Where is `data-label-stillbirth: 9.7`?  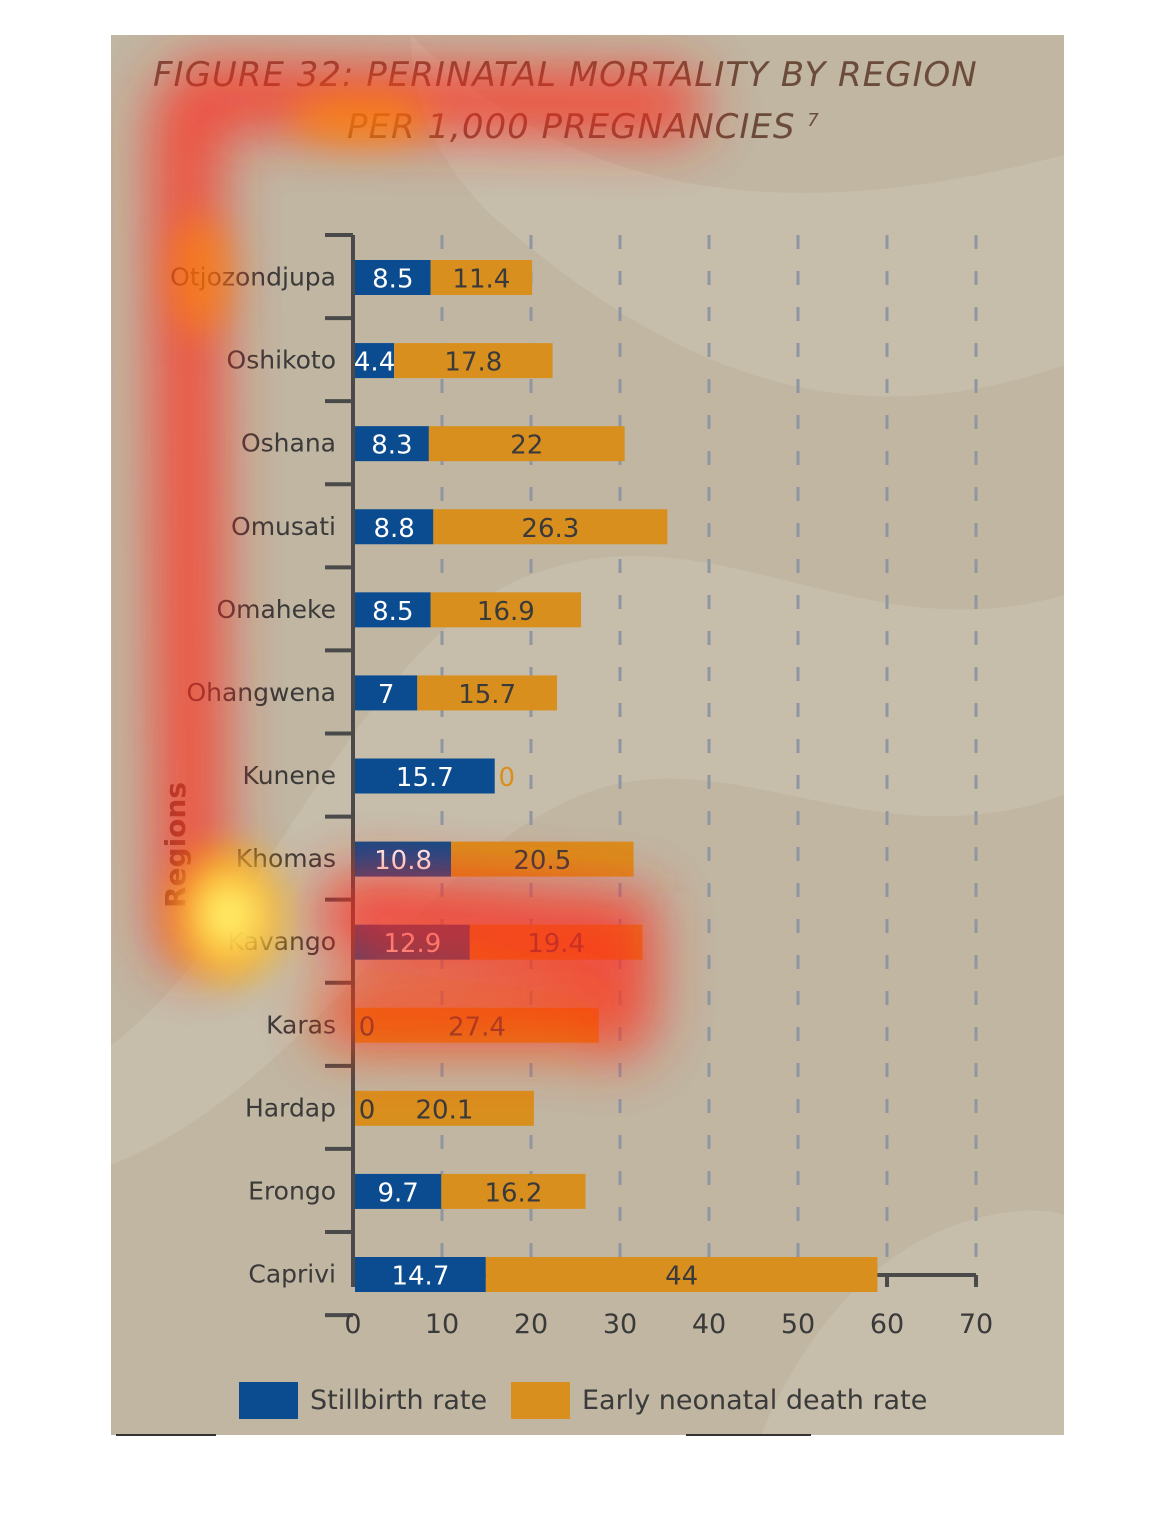 data-label-stillbirth: 9.7 is located at coordinates (397, 1193).